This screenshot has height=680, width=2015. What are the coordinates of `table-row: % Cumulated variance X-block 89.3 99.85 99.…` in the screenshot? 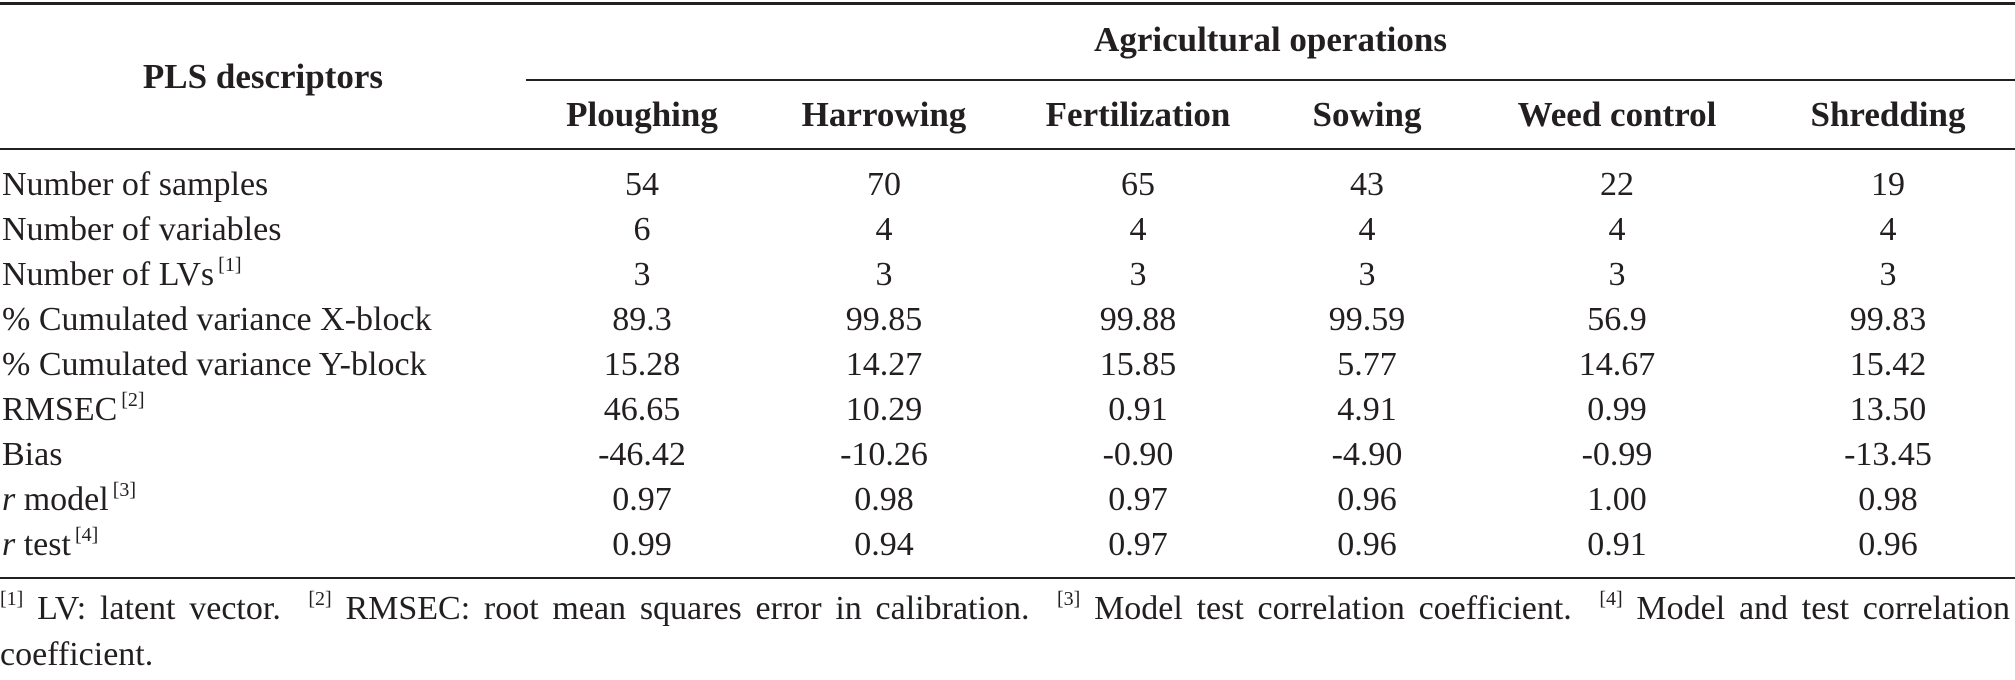 It's located at (1007, 319).